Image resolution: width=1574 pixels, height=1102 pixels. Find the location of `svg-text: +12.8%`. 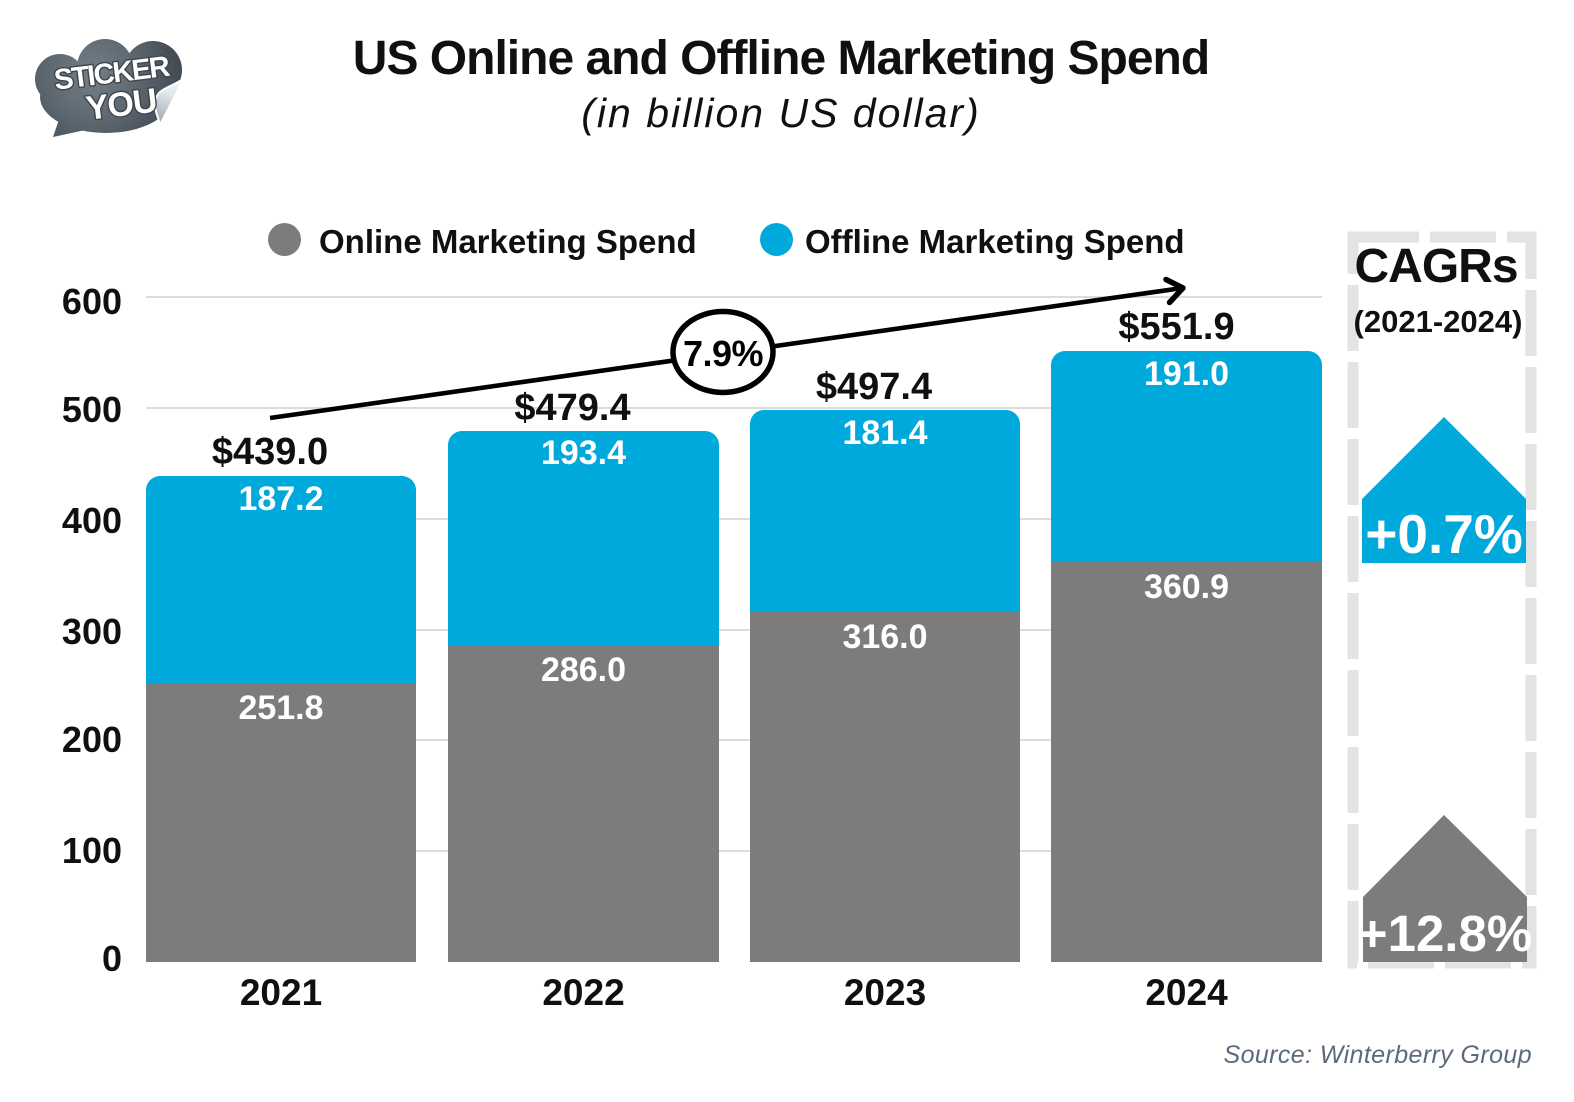

svg-text: +12.8% is located at coordinates (1445, 933).